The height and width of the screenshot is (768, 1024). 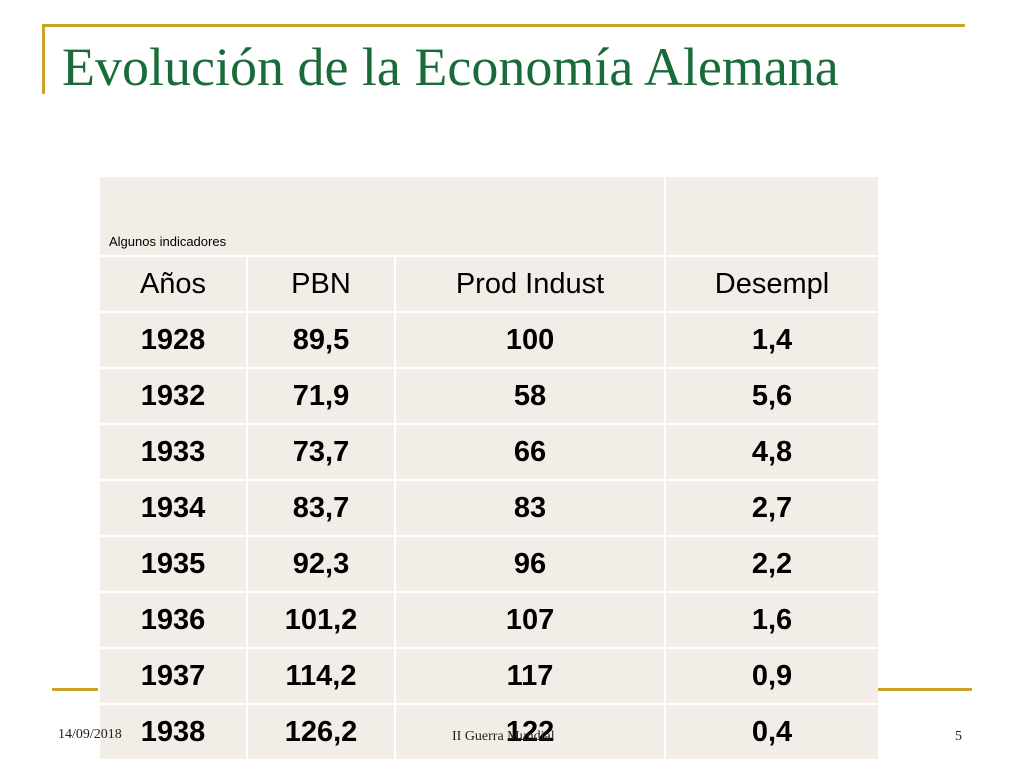 What do you see at coordinates (772, 508) in the screenshot?
I see `table-cell: 2,7` at bounding box center [772, 508].